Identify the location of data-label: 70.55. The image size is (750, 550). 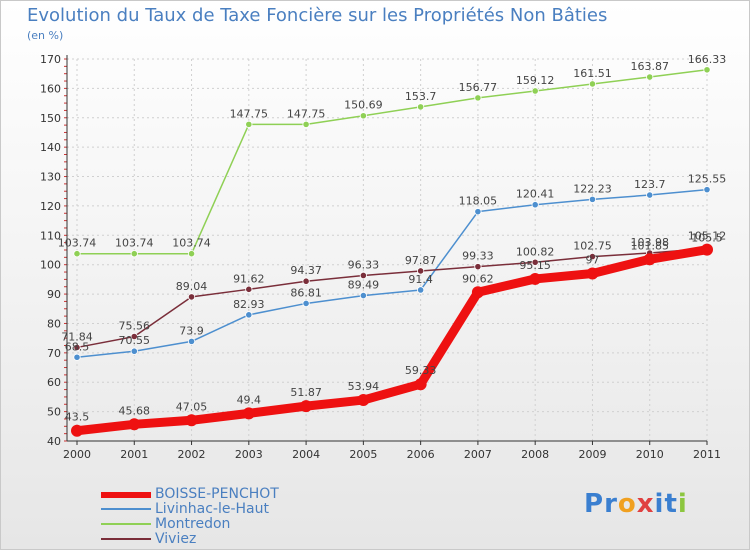
(135, 340).